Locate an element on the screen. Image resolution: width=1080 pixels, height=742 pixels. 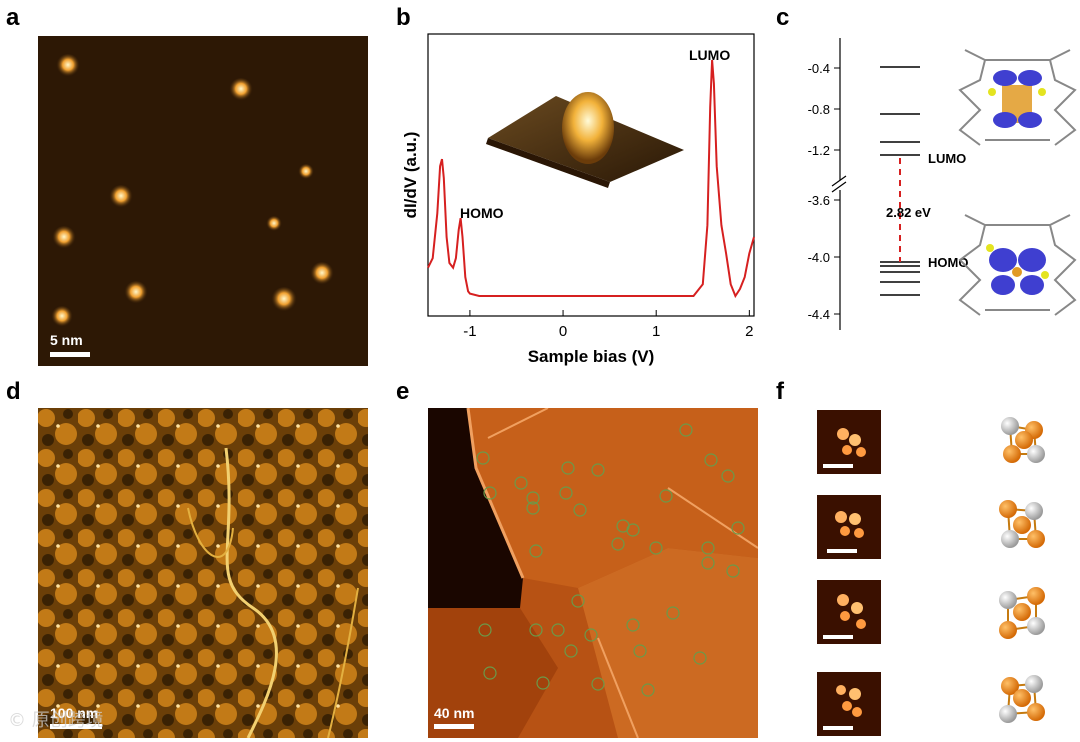
stm-texture-d is located at coordinates (203, 573).